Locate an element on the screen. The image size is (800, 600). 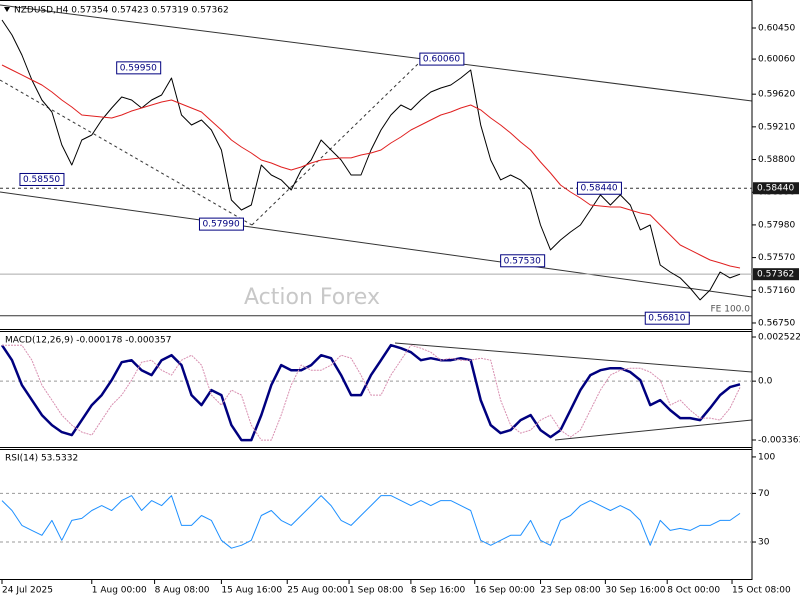
x-tick-label: 25 Aug 00:00 is located at coordinates (317, 591).